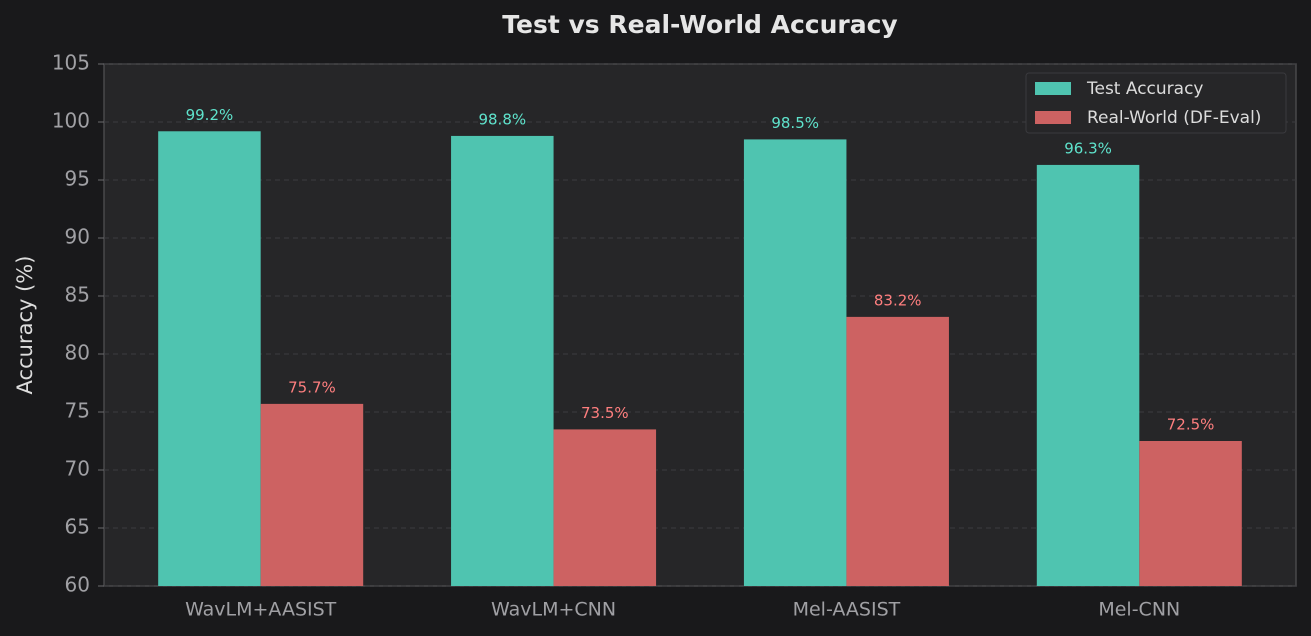 The width and height of the screenshot is (1311, 636). I want to click on legend: Test Accuracy Real-World (DF-Eval), so click(1156, 103).